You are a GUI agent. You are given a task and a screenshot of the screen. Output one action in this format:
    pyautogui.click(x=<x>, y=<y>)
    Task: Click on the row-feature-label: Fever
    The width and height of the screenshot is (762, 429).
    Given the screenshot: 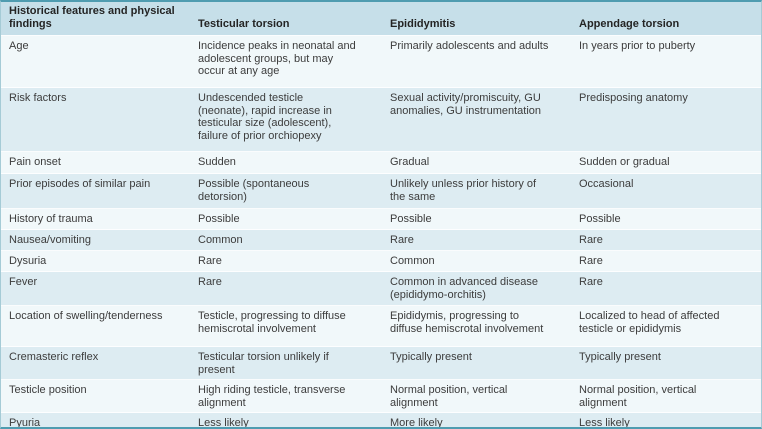 What is the action you would take?
    pyautogui.click(x=23, y=282)
    